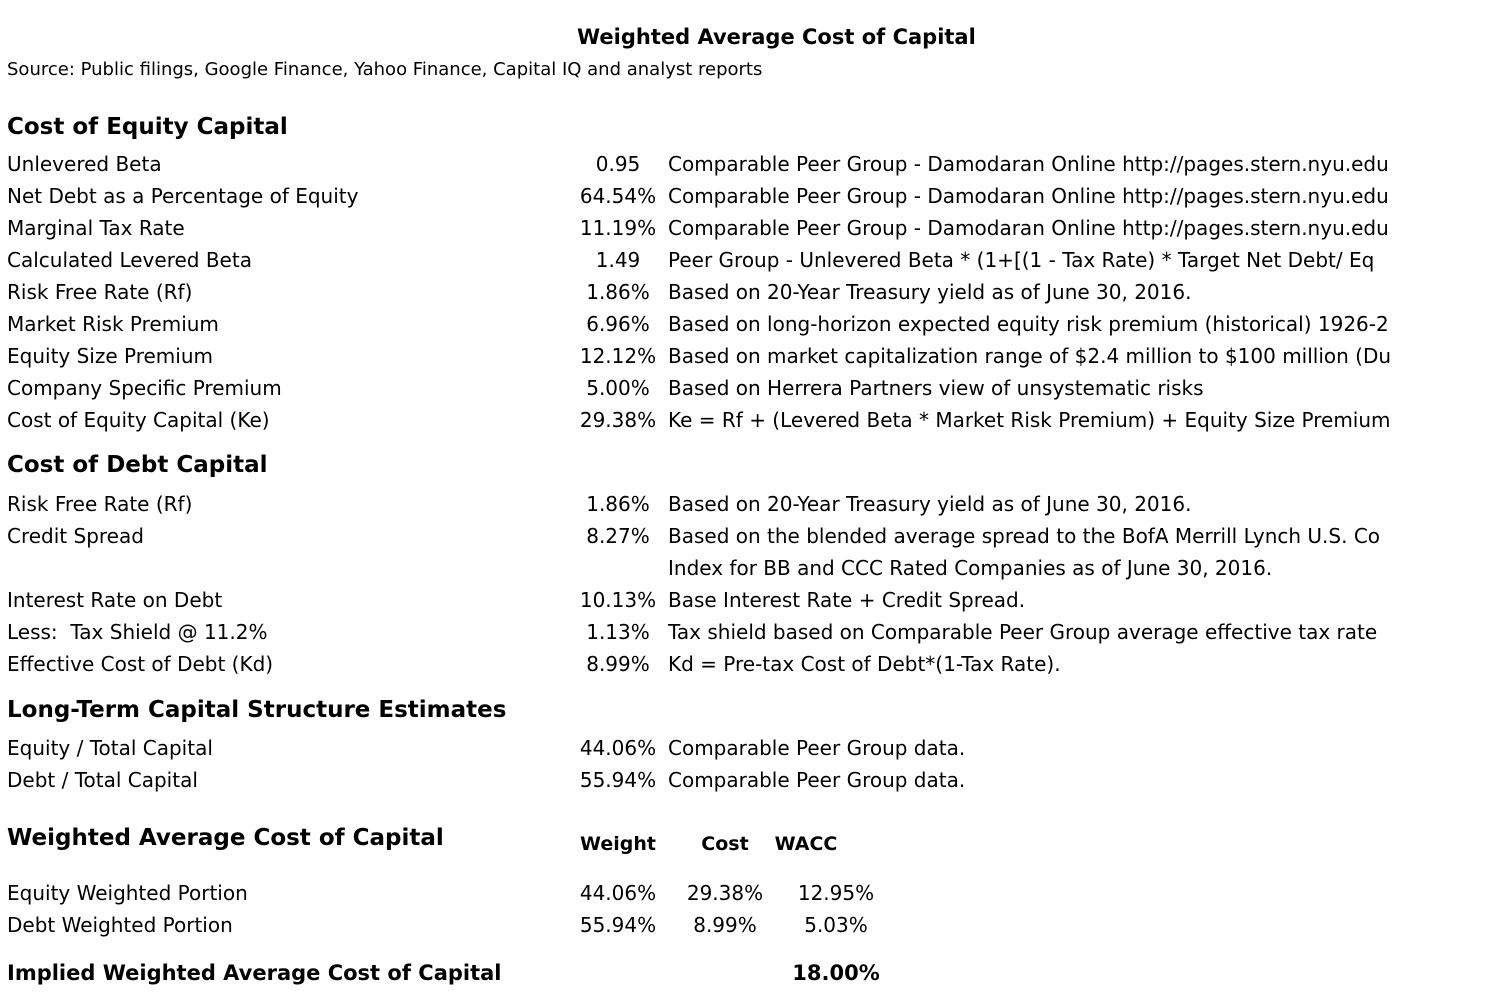 Image resolution: width=1503 pixels, height=1005 pixels. Describe the element at coordinates (618, 260) in the screenshot. I see `row-value: 1.49` at that location.